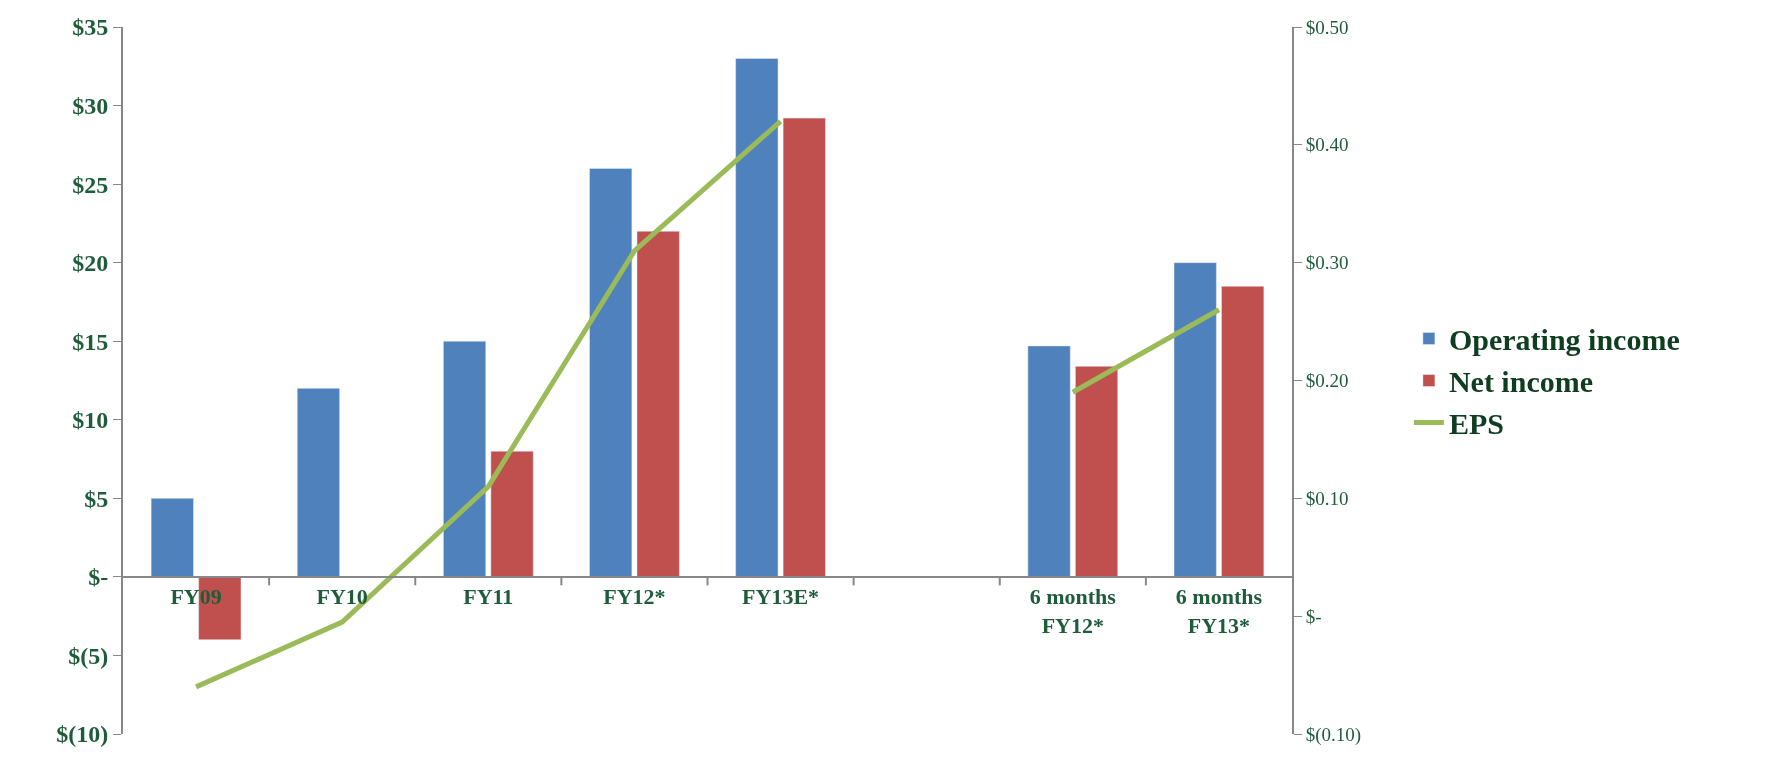  What do you see at coordinates (1333, 734) in the screenshot?
I see `y2-tick-label: $(0.10)` at bounding box center [1333, 734].